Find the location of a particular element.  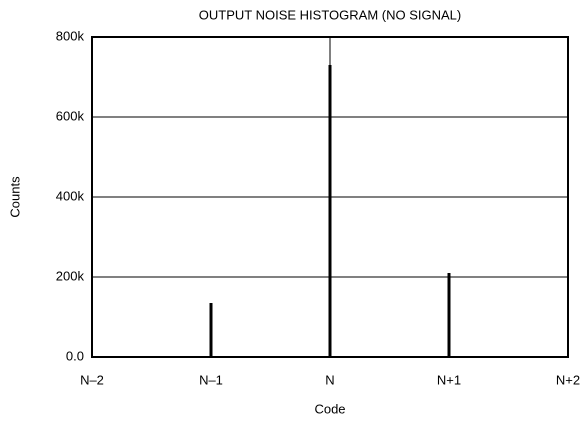

y-tick-label: 0.0 is located at coordinates (75, 355).